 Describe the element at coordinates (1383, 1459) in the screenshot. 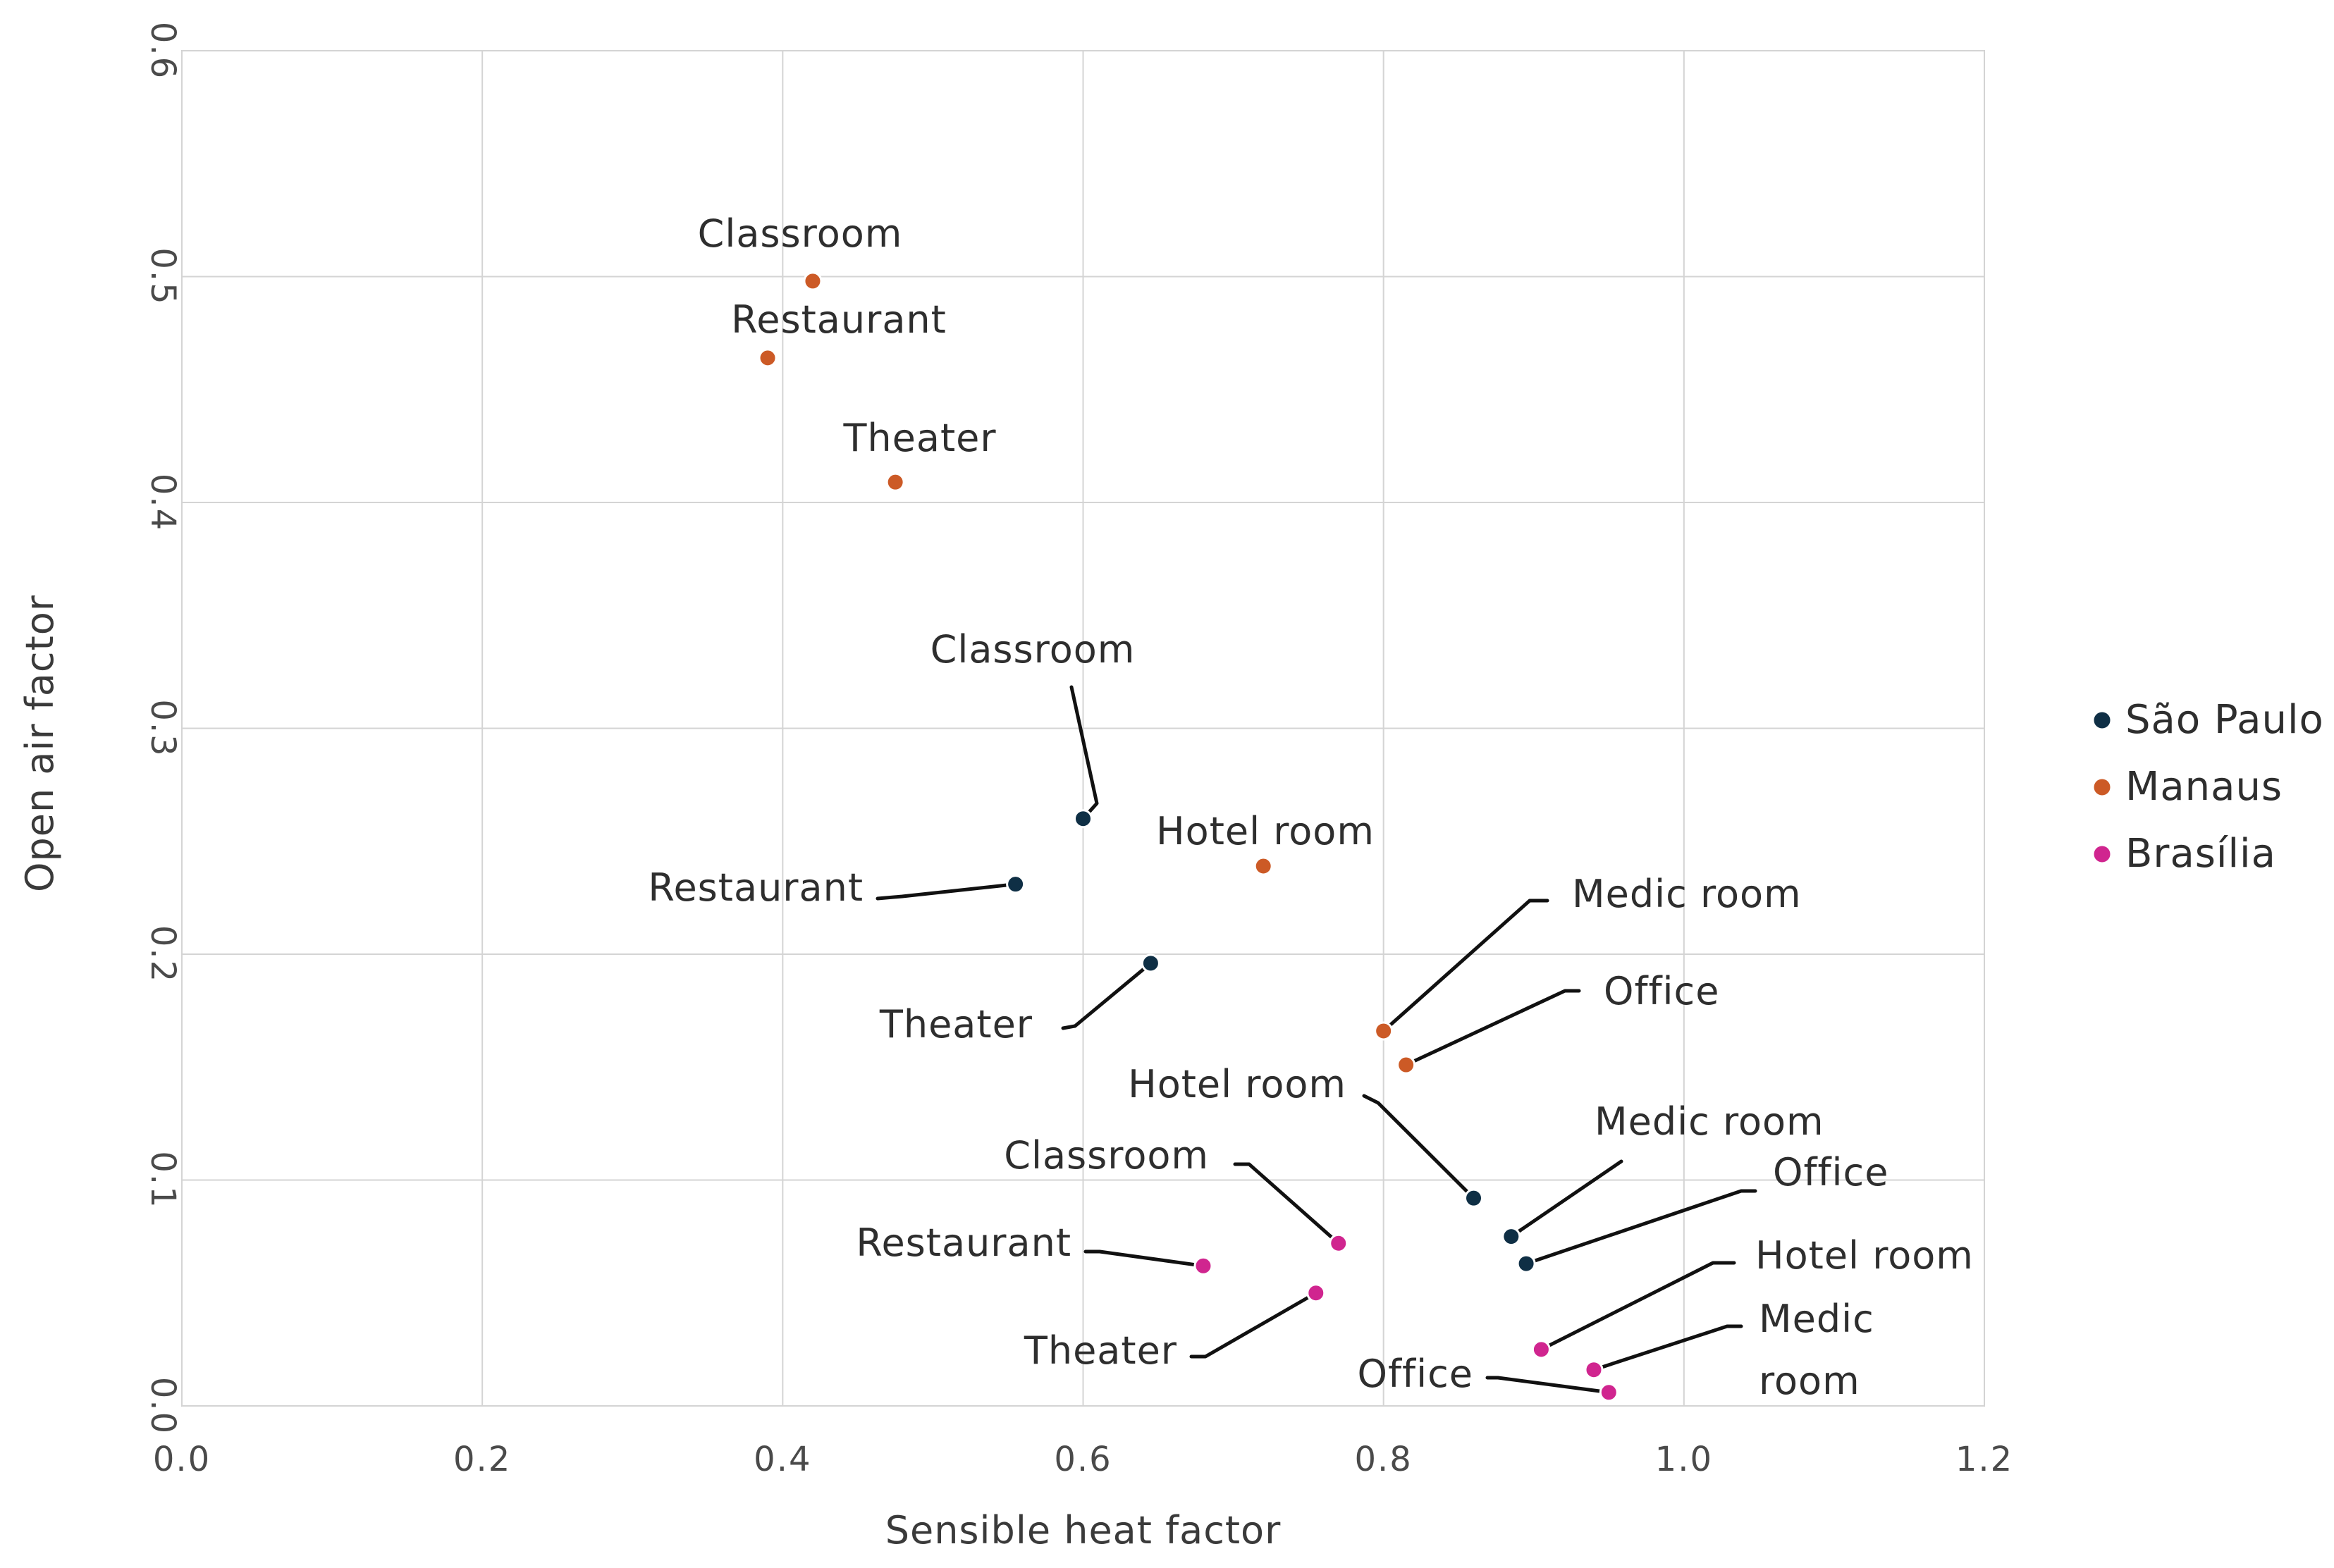

I see `x-tick-label: 0.8` at that location.